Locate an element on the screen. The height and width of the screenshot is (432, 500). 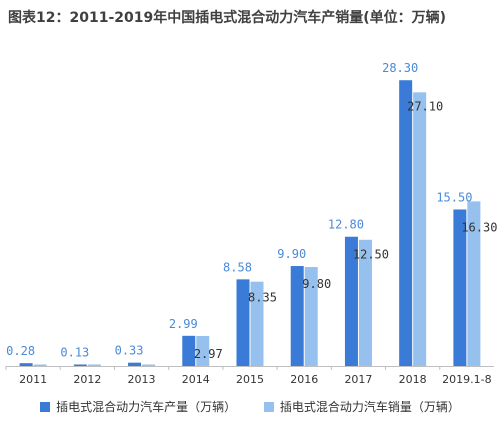
x-tick-label: 2015 is located at coordinates (250, 379).